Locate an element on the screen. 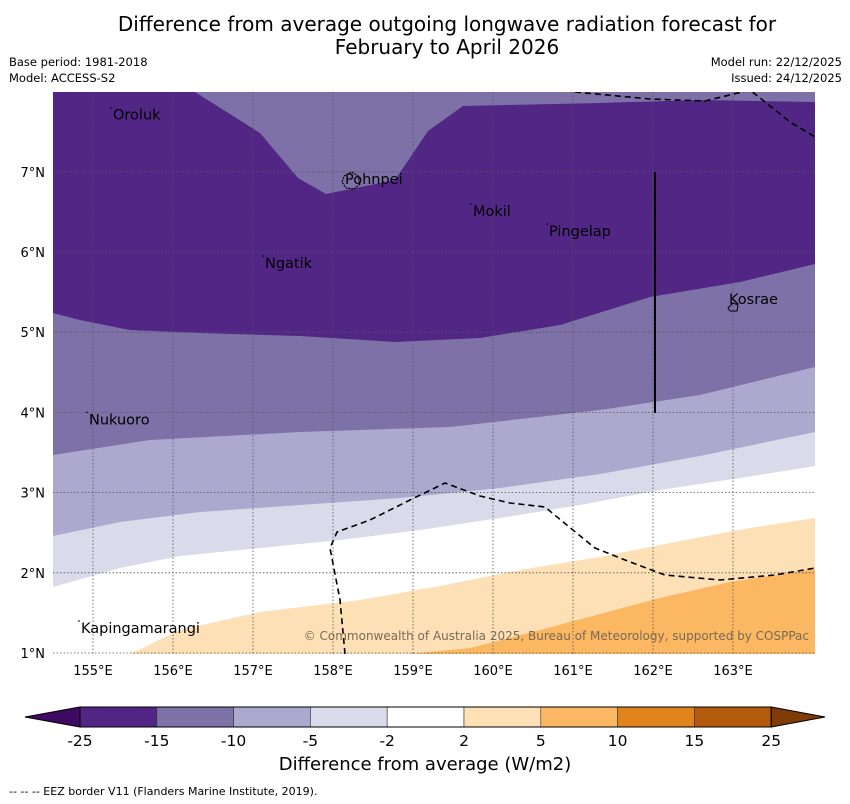  lon-tick-label: 160°E is located at coordinates (493, 671).